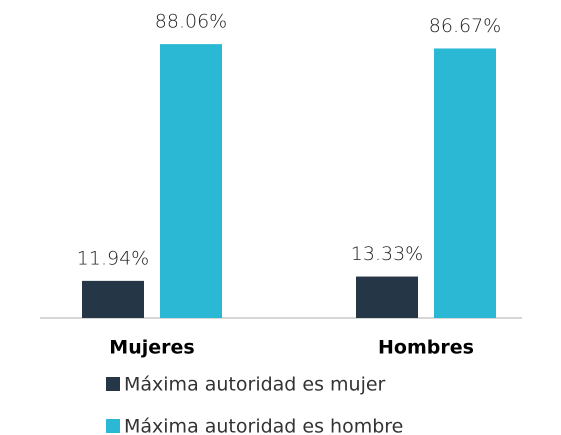  I want to click on data-label: 88.06%, so click(191, 22).